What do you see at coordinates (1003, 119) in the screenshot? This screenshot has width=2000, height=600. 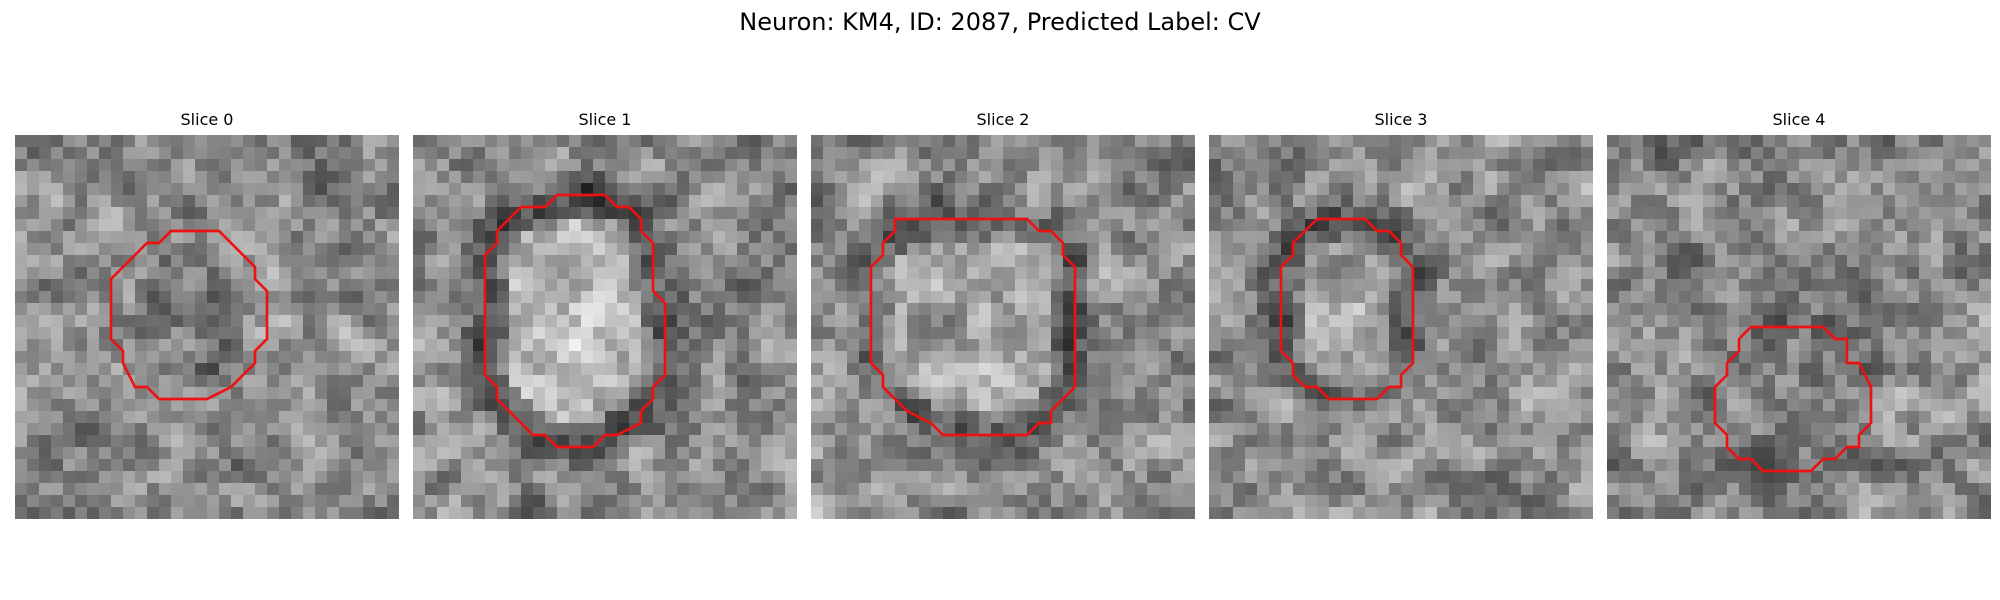 I see `slice-title-2: Slice 2` at bounding box center [1003, 119].